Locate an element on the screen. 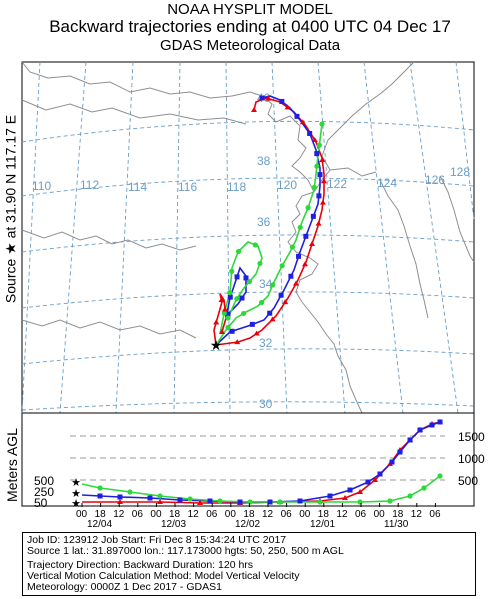 Image resolution: width=500 pixels, height=599 pixels. lon-label-114: 114 is located at coordinates (137, 187).